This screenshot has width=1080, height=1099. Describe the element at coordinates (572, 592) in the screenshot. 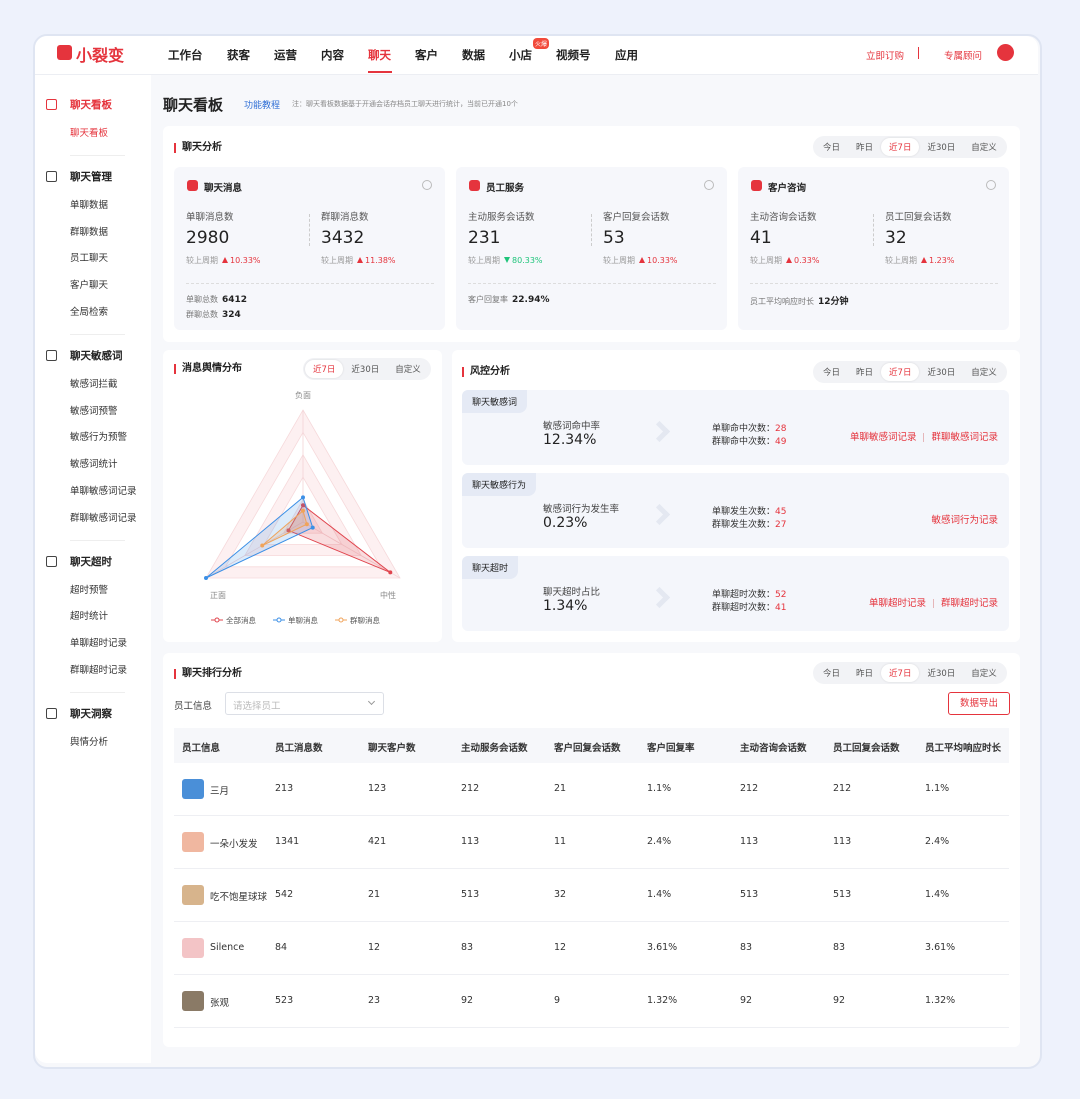

I see `risk-metric-label: 聊天超时占比` at that location.